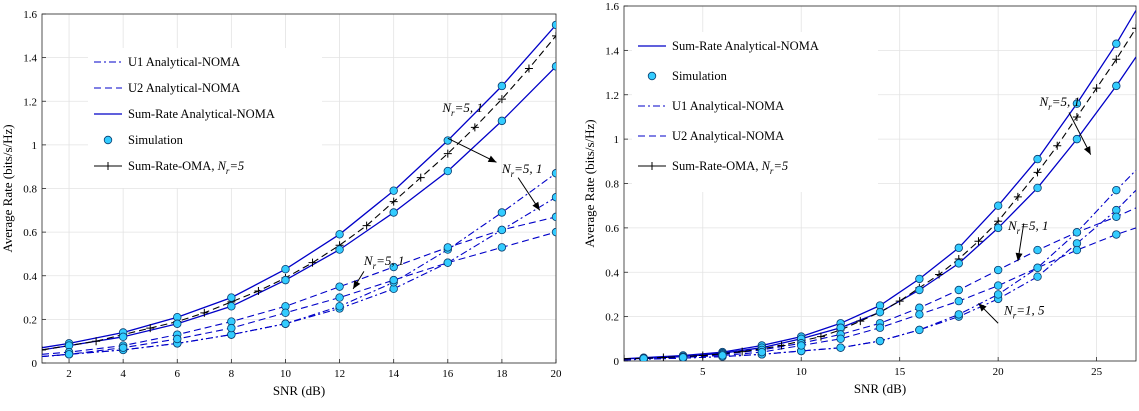 The image size is (1139, 411). I want to click on x-tick-label: 18, so click(502, 374).